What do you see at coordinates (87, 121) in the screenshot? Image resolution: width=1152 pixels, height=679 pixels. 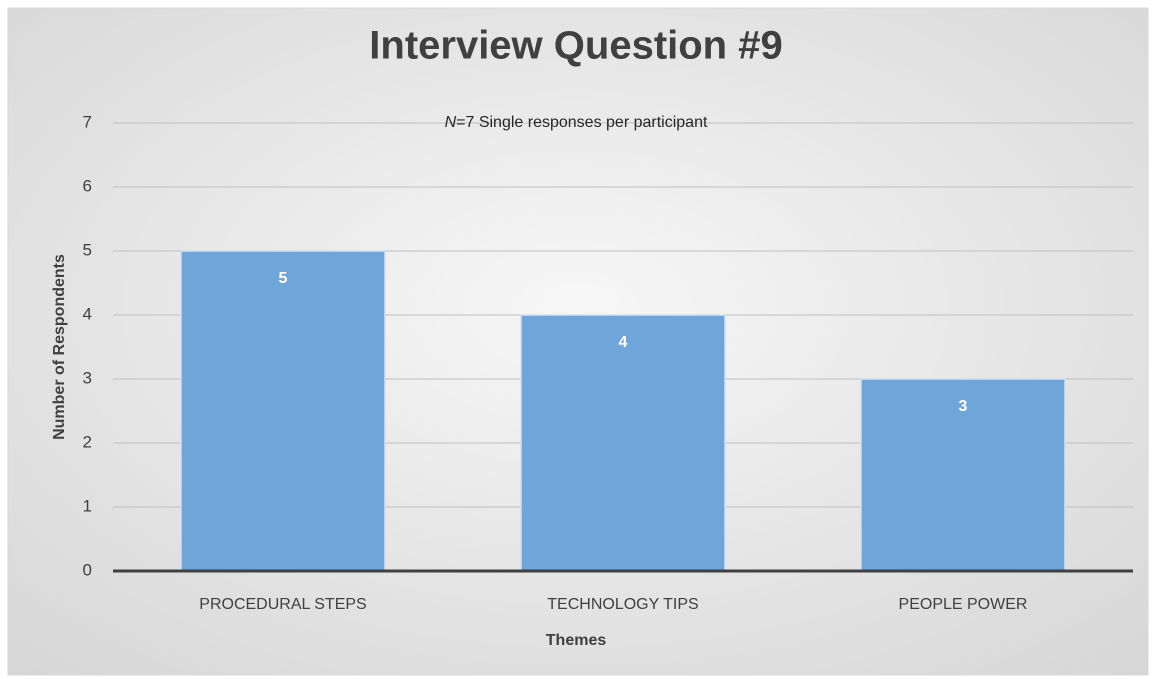 I see `y-tick-label: 7` at bounding box center [87, 121].